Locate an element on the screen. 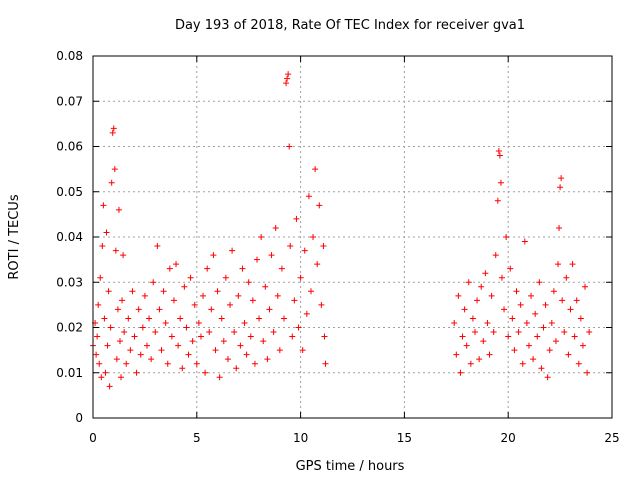  x-tick-label: 10 is located at coordinates (300, 438).